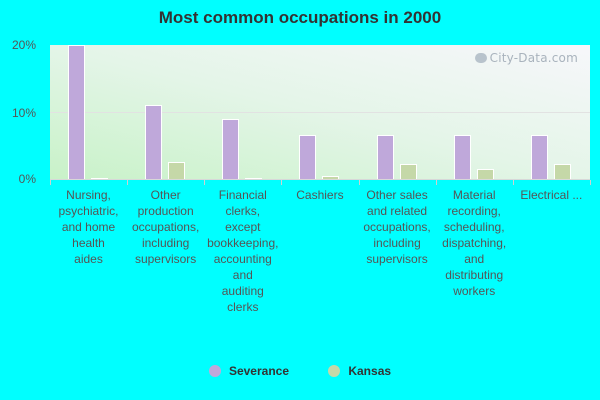 This screenshot has width=600, height=400. I want to click on legend-item-kansas: Kansas, so click(359, 371).